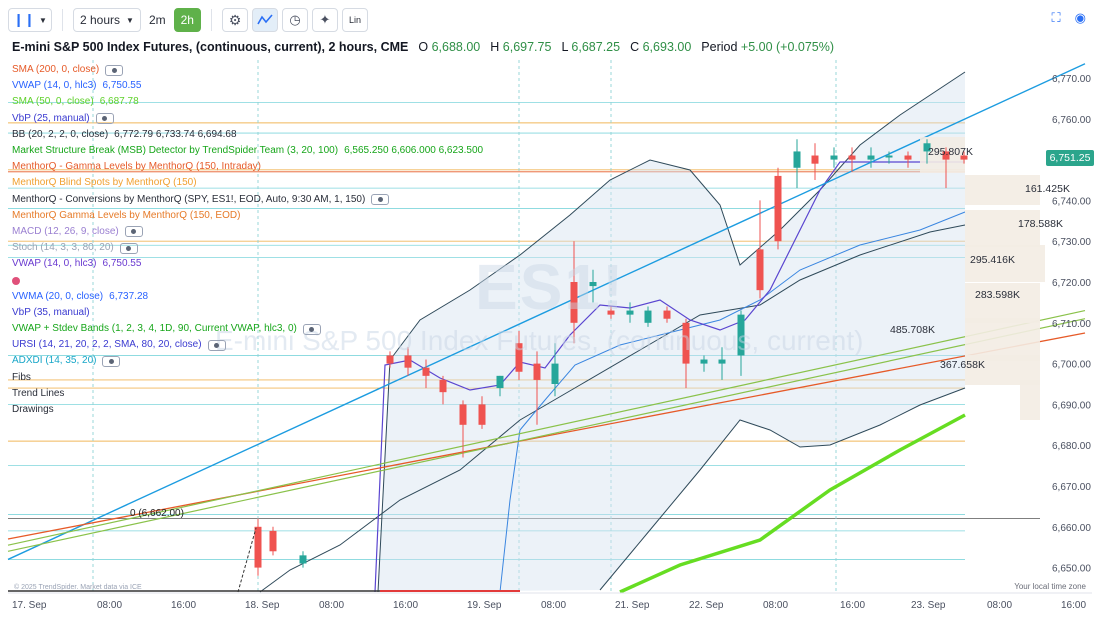 Image resolution: width=1100 pixels, height=621 pixels. I want to click on quick-interval-2h: 2h, so click(187, 20).